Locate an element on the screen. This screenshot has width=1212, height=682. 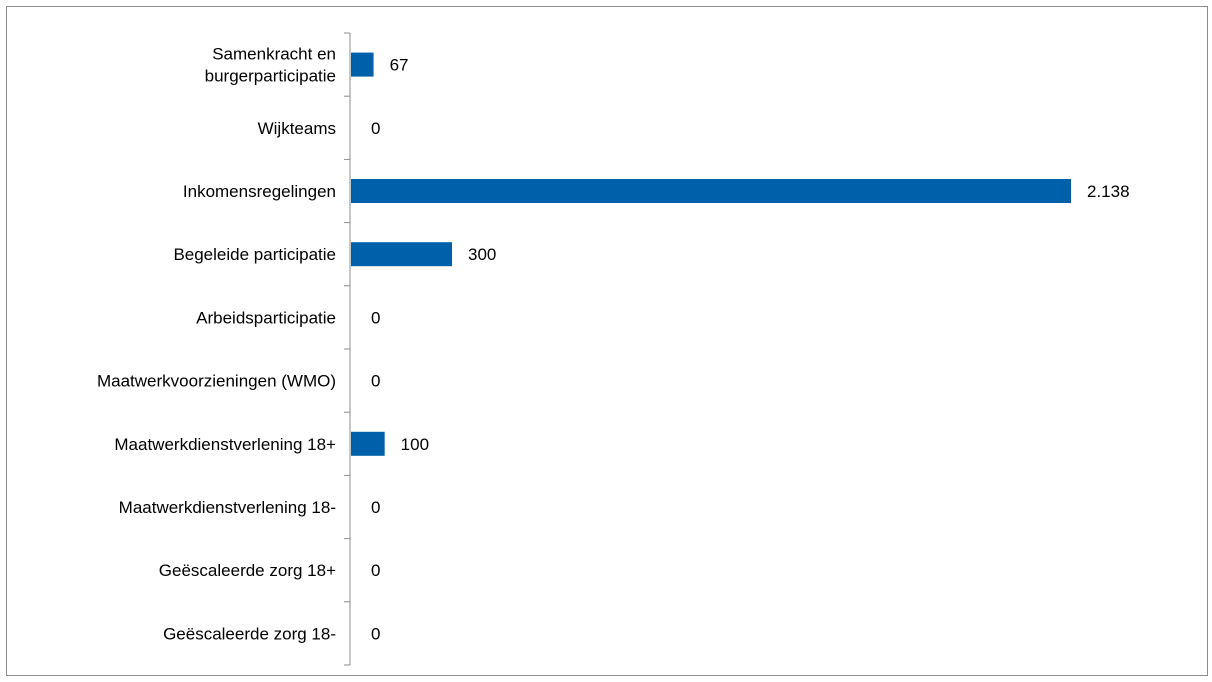
category-label: Begeleide participatie is located at coordinates (254, 254).